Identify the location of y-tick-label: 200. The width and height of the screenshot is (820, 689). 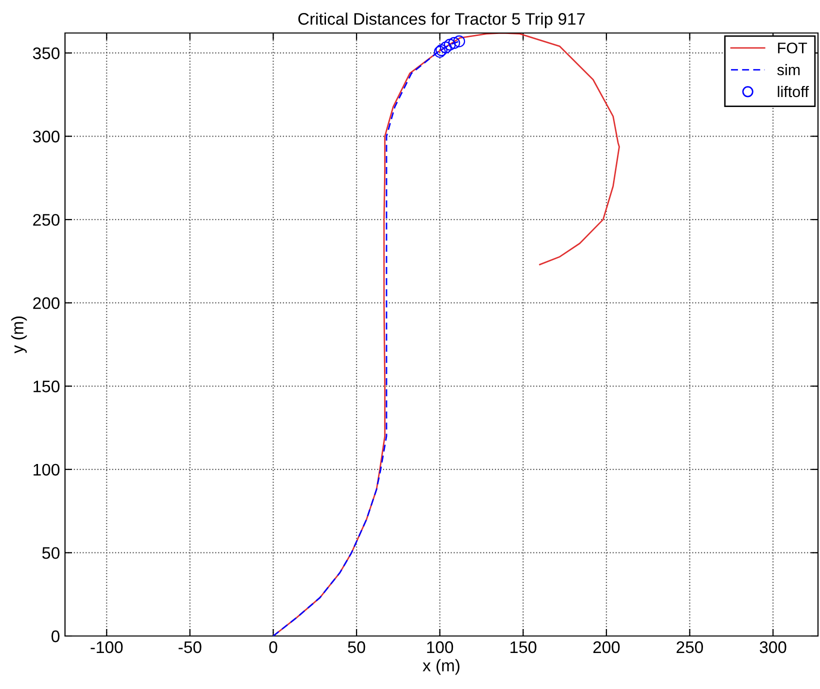
(46, 303).